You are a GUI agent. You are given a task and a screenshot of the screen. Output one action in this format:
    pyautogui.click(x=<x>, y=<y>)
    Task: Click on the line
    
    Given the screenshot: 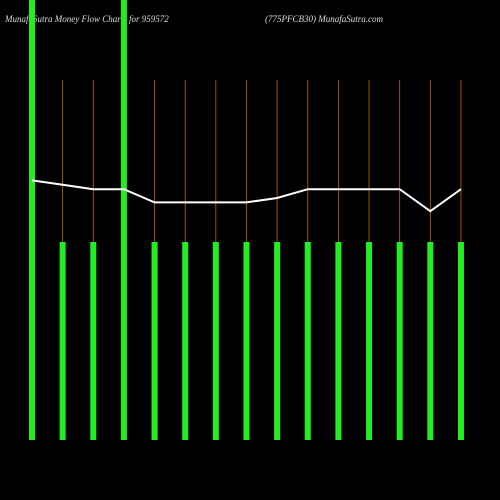 What is the action you would take?
    pyautogui.click(x=246, y=196)
    